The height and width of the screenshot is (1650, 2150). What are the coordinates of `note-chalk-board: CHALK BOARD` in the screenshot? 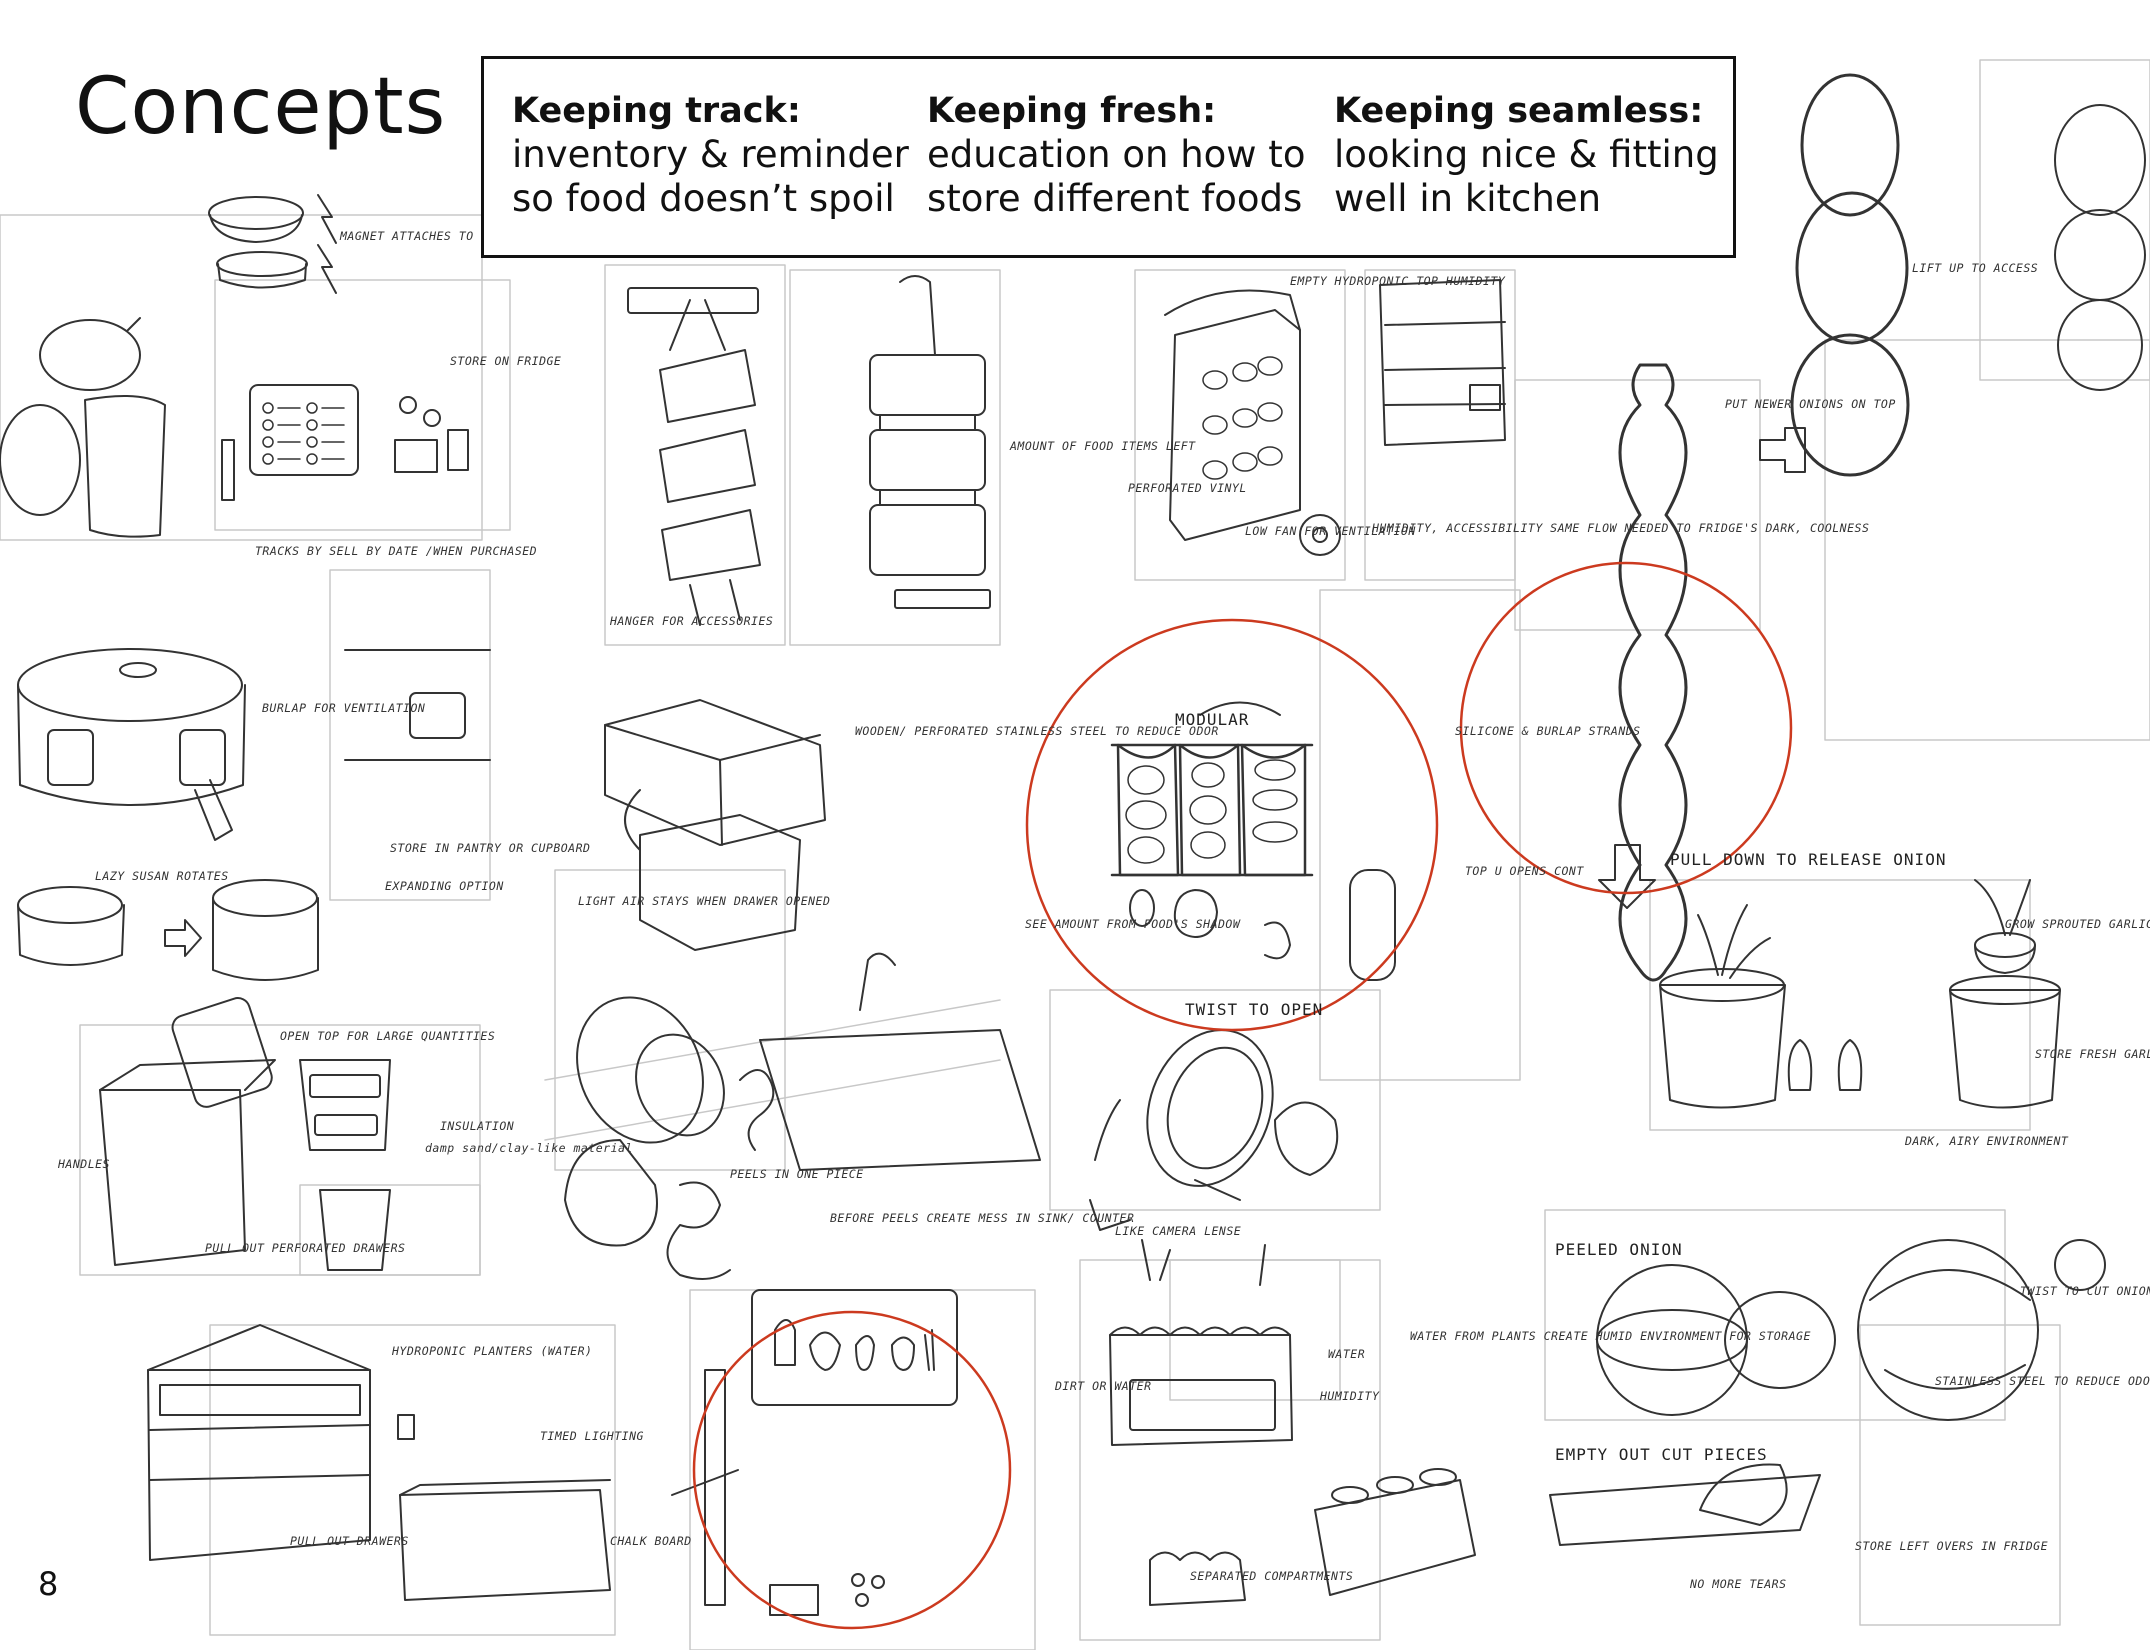 It's located at (651, 1541).